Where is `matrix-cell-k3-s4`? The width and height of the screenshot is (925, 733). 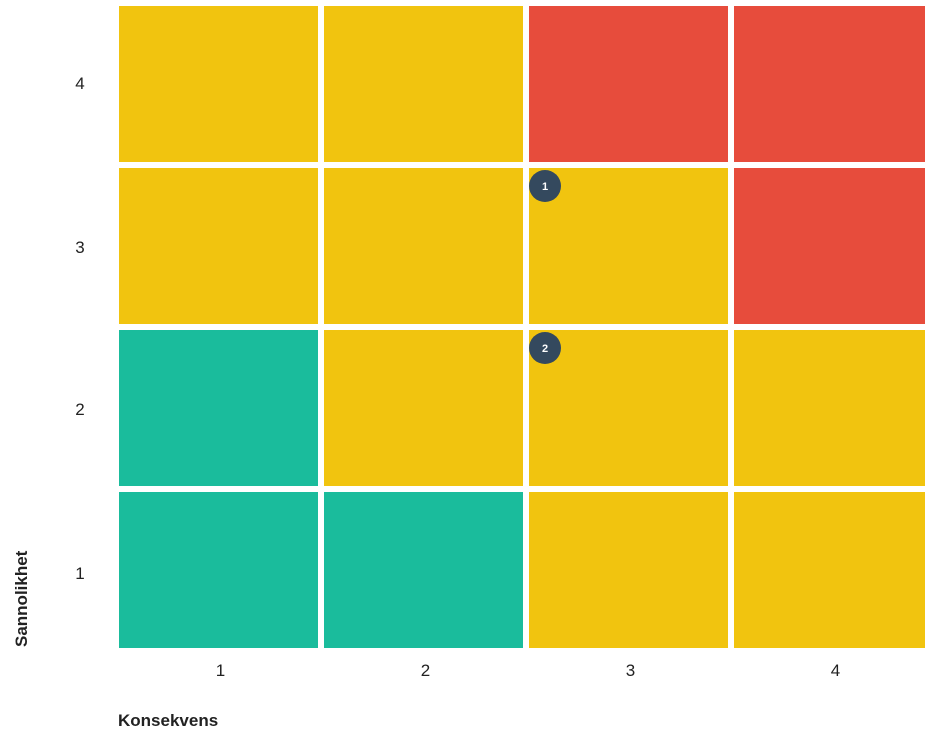 matrix-cell-k3-s4 is located at coordinates (628, 84).